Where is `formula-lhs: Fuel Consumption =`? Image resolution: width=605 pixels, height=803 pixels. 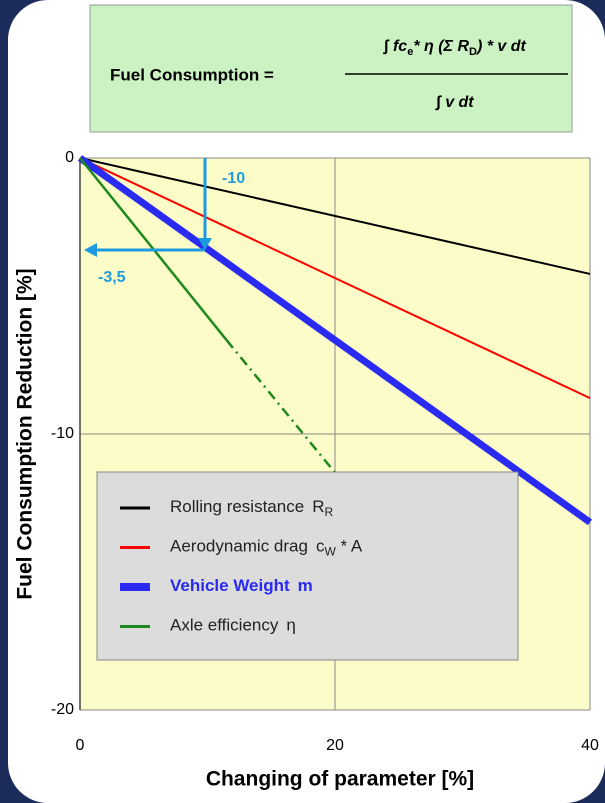
formula-lhs: Fuel Consumption = is located at coordinates (192, 74).